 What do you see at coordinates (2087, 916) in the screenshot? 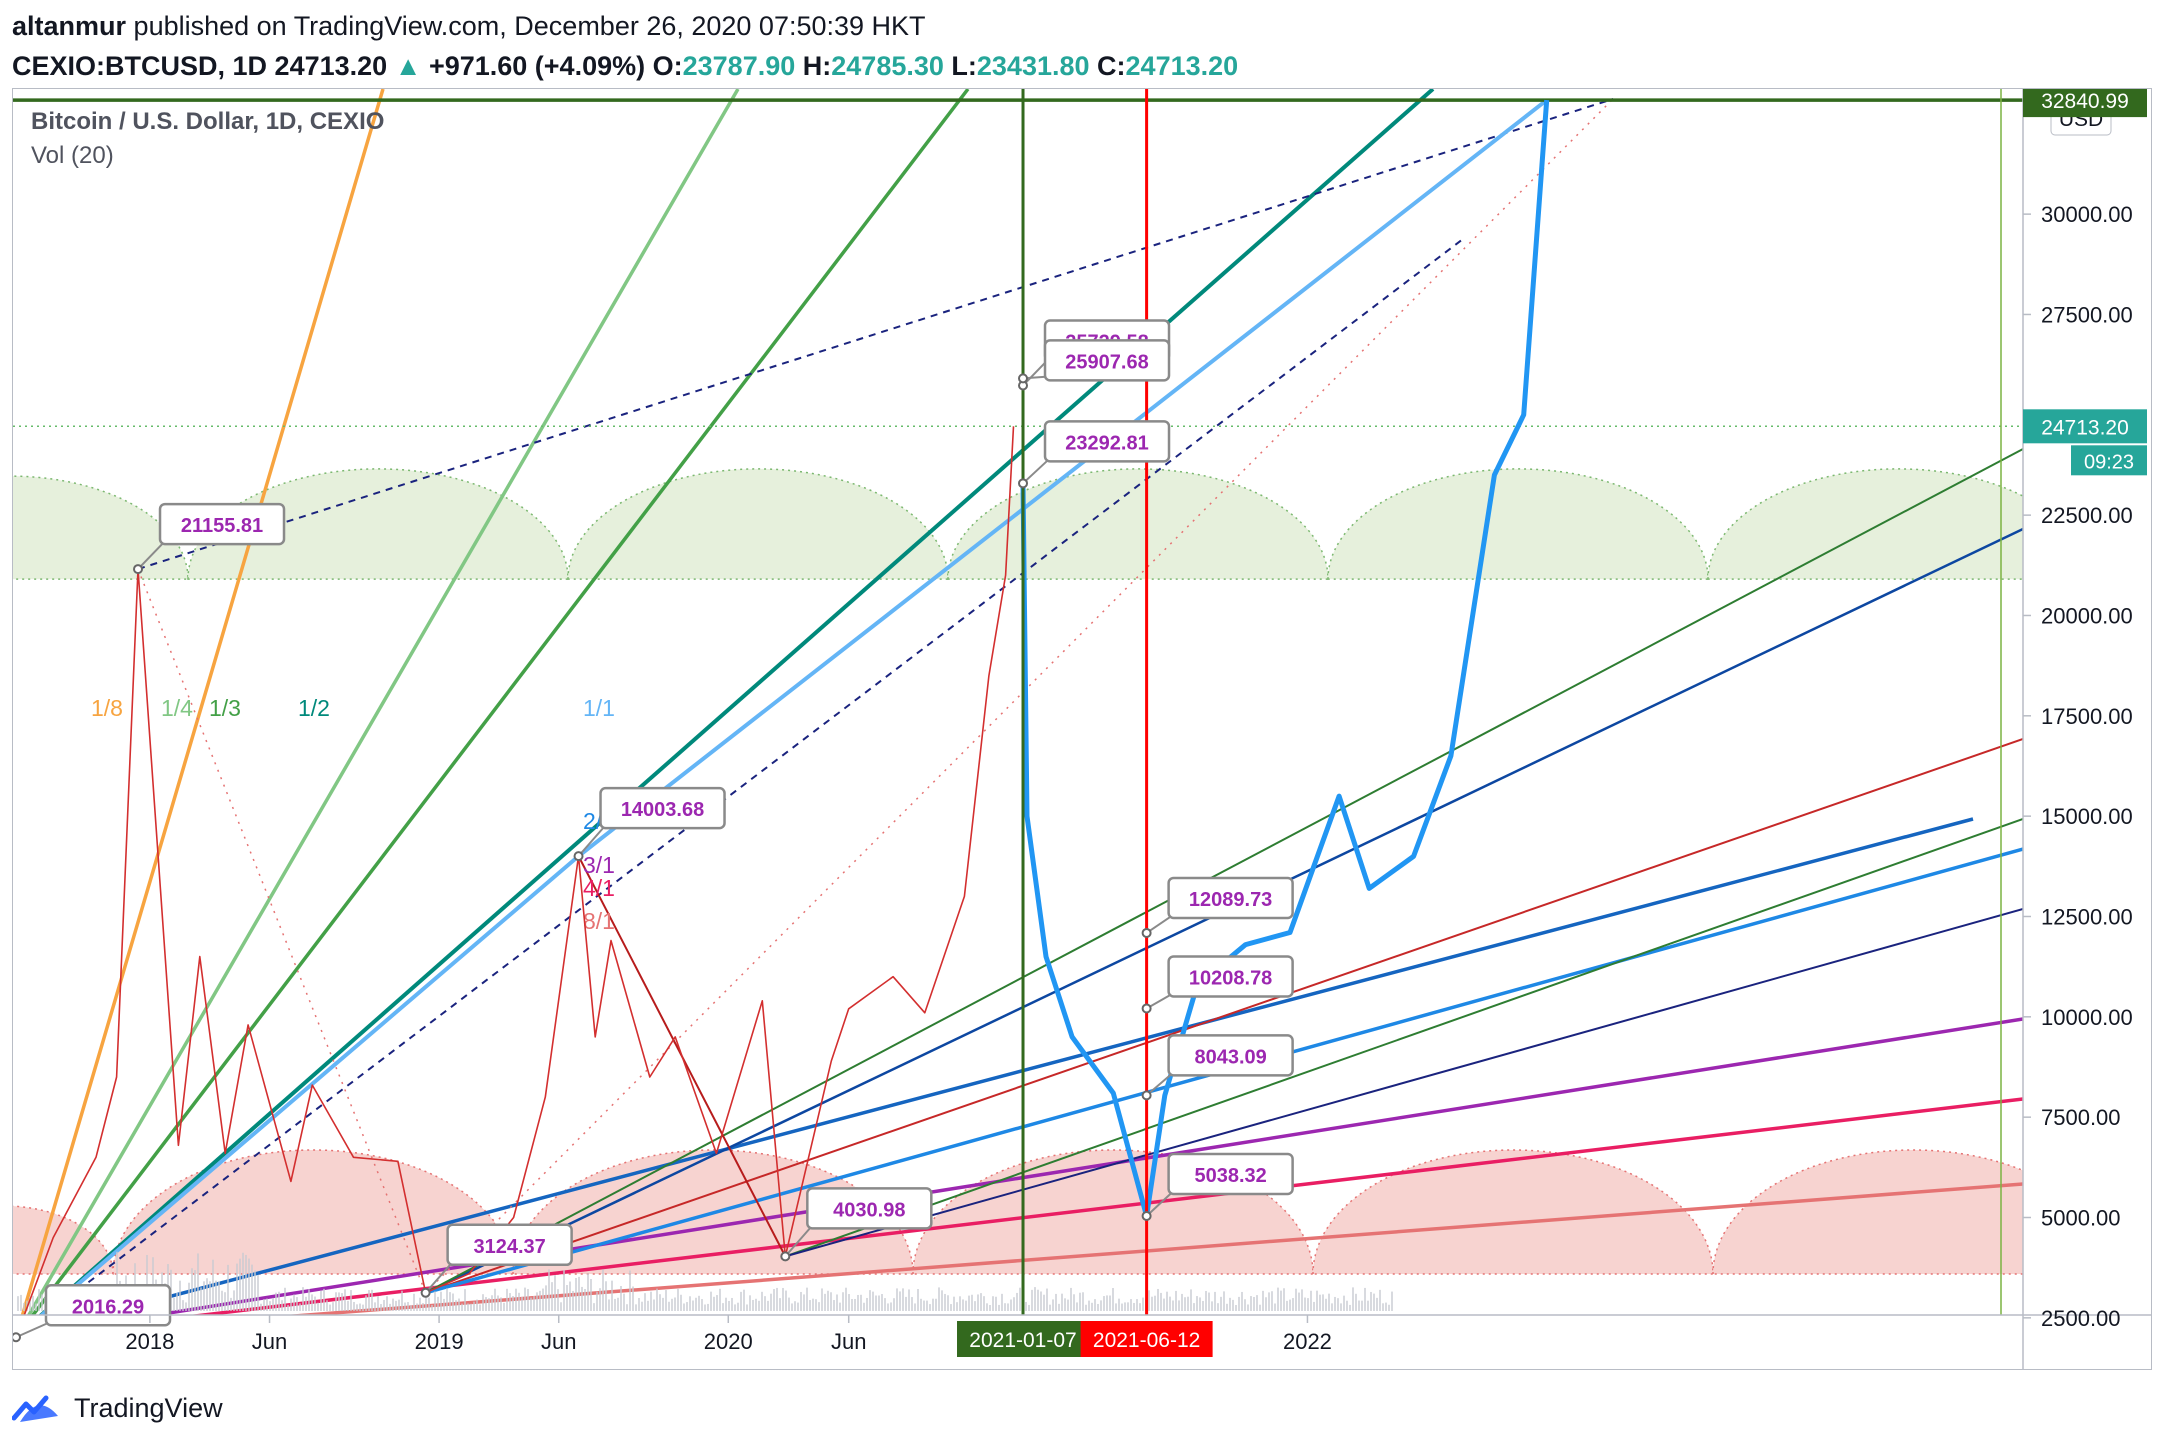
I see `price-tick-label: 12500.00` at bounding box center [2087, 916].